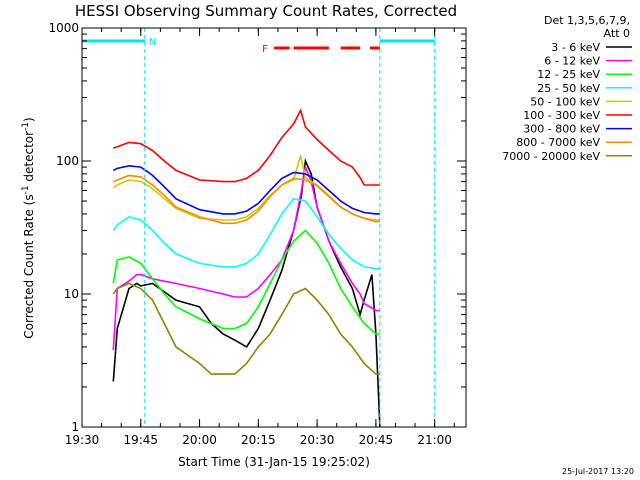 The image size is (640, 480). Describe the element at coordinates (376, 440) in the screenshot. I see `x-tick-label-5: 20:45` at that location.